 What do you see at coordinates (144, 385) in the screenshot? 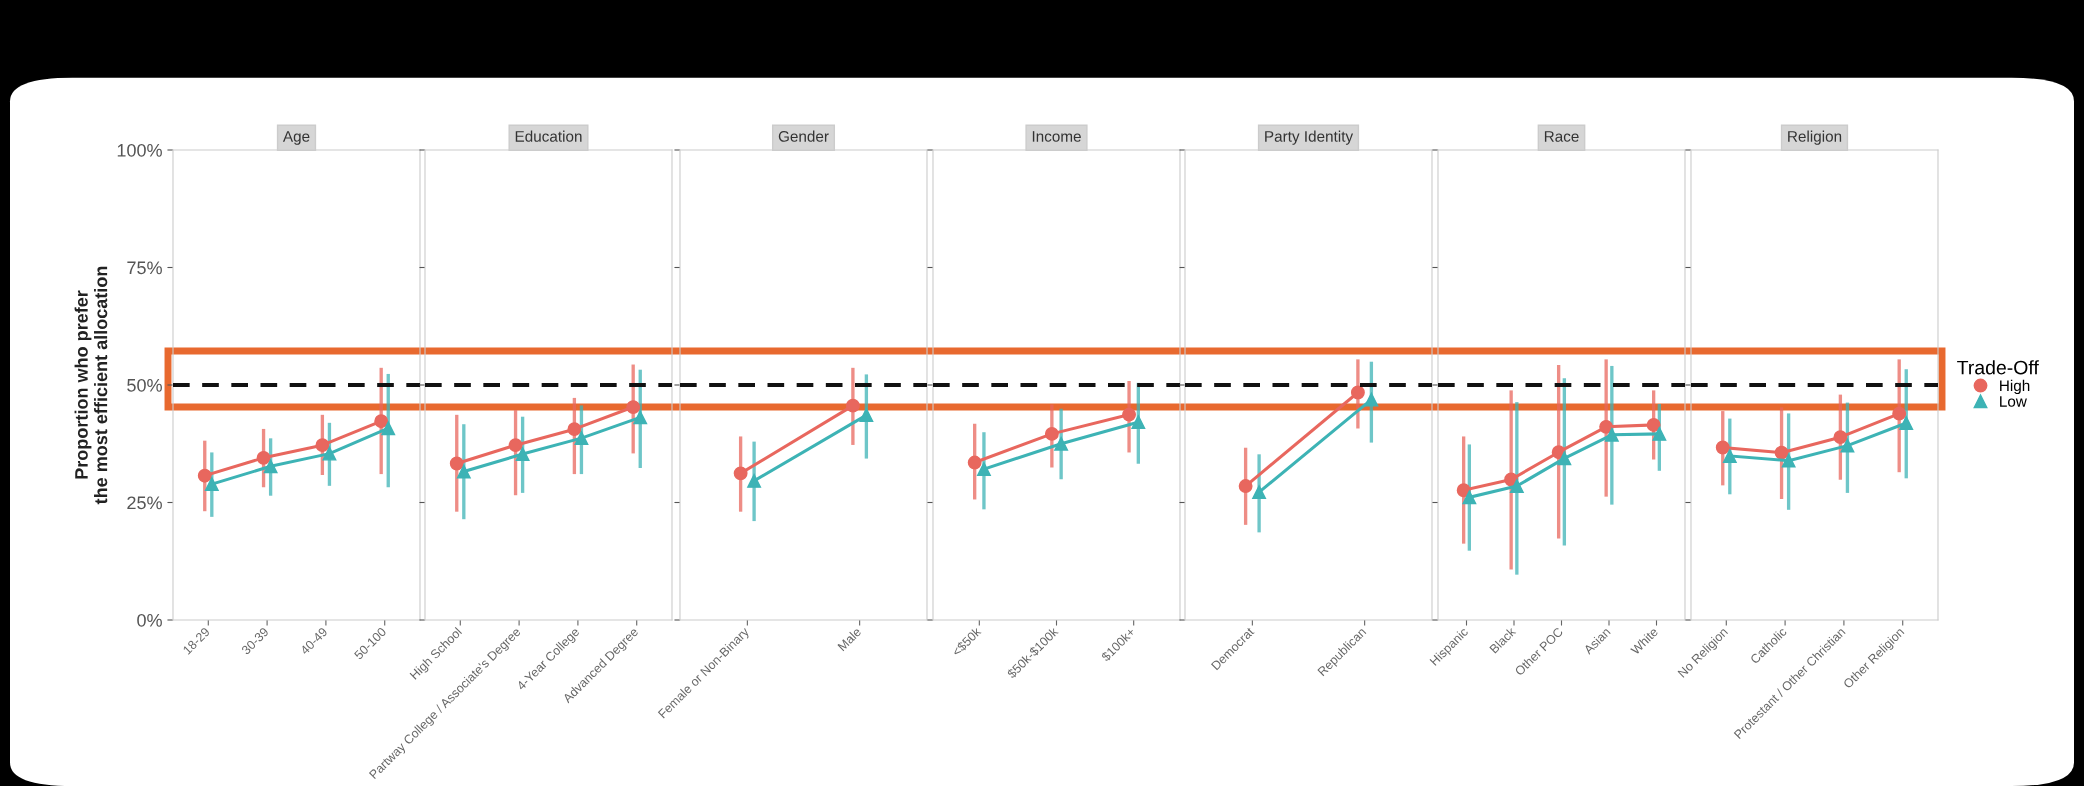
I see `y-tick-label: 50%` at bounding box center [144, 385].